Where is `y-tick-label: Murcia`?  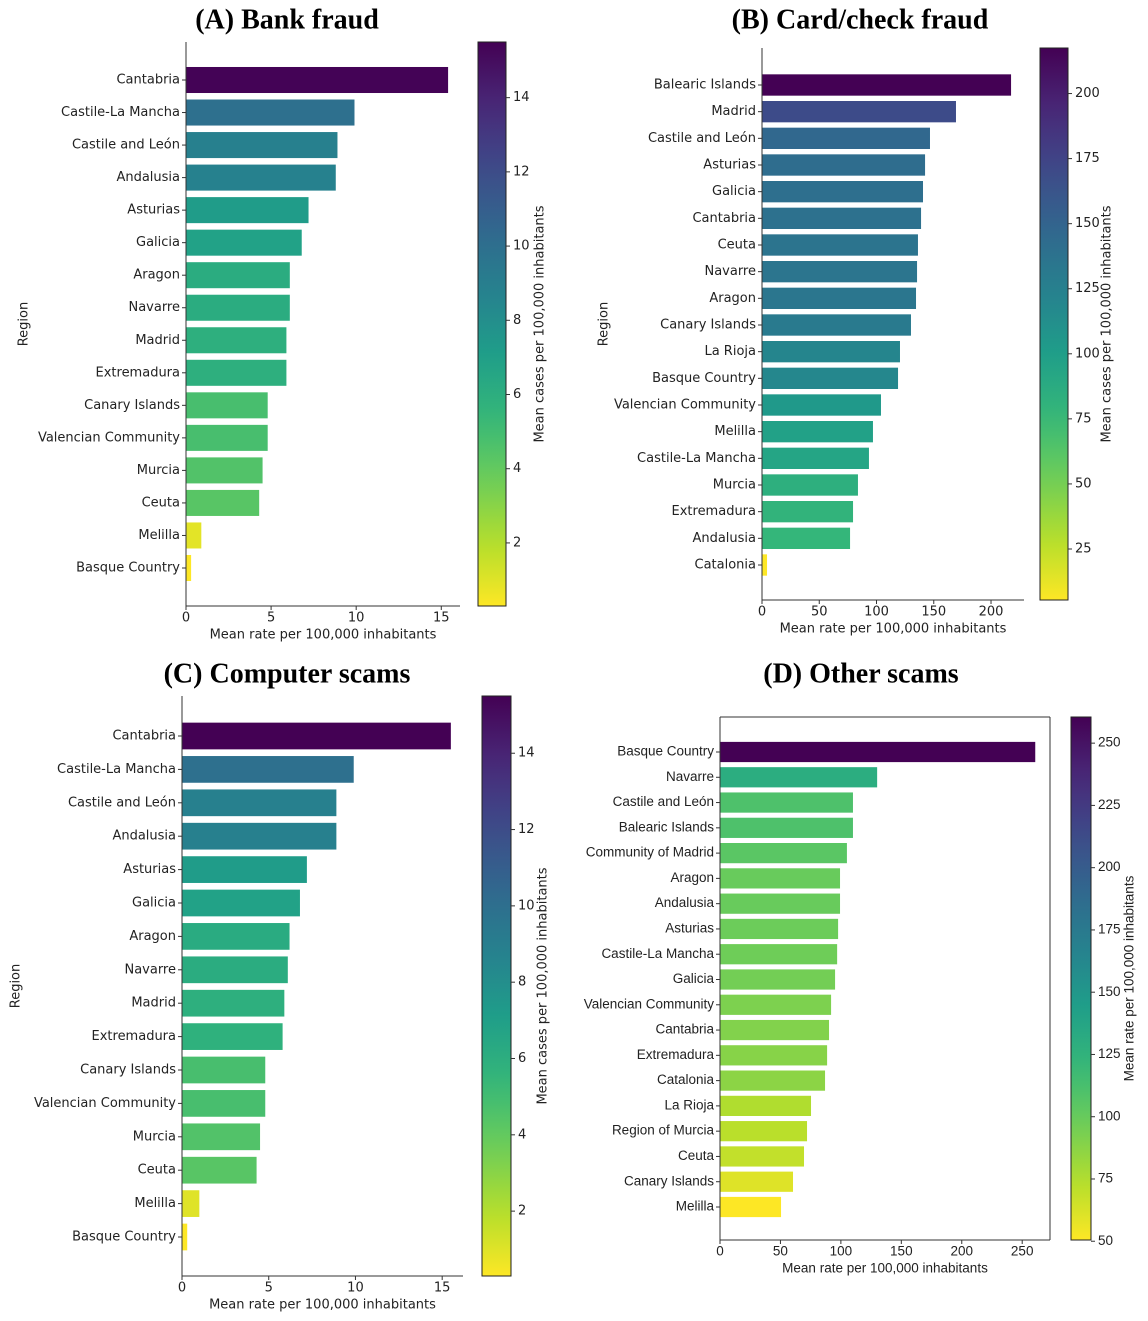 y-tick-label: Murcia is located at coordinates (734, 485).